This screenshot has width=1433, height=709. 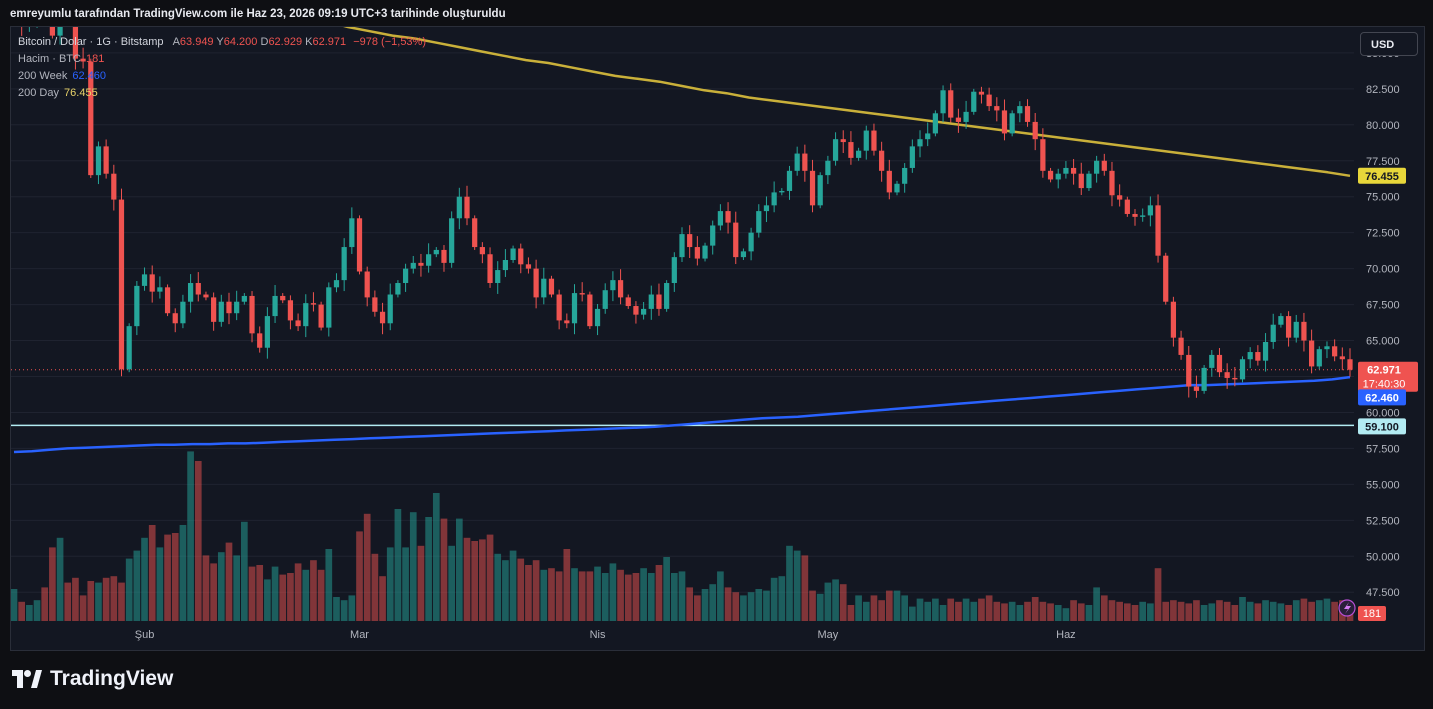 I want to click on legend-volume-row: Hacim · BTC 181, so click(x=222, y=59).